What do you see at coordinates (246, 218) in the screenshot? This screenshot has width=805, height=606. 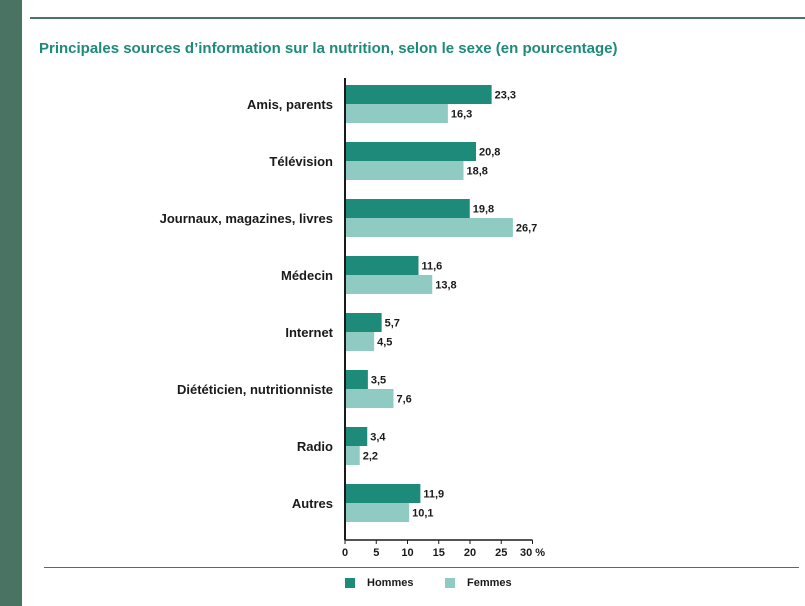 I see `category-label-journaux-magazines-livres: Journaux, magazines, livres` at bounding box center [246, 218].